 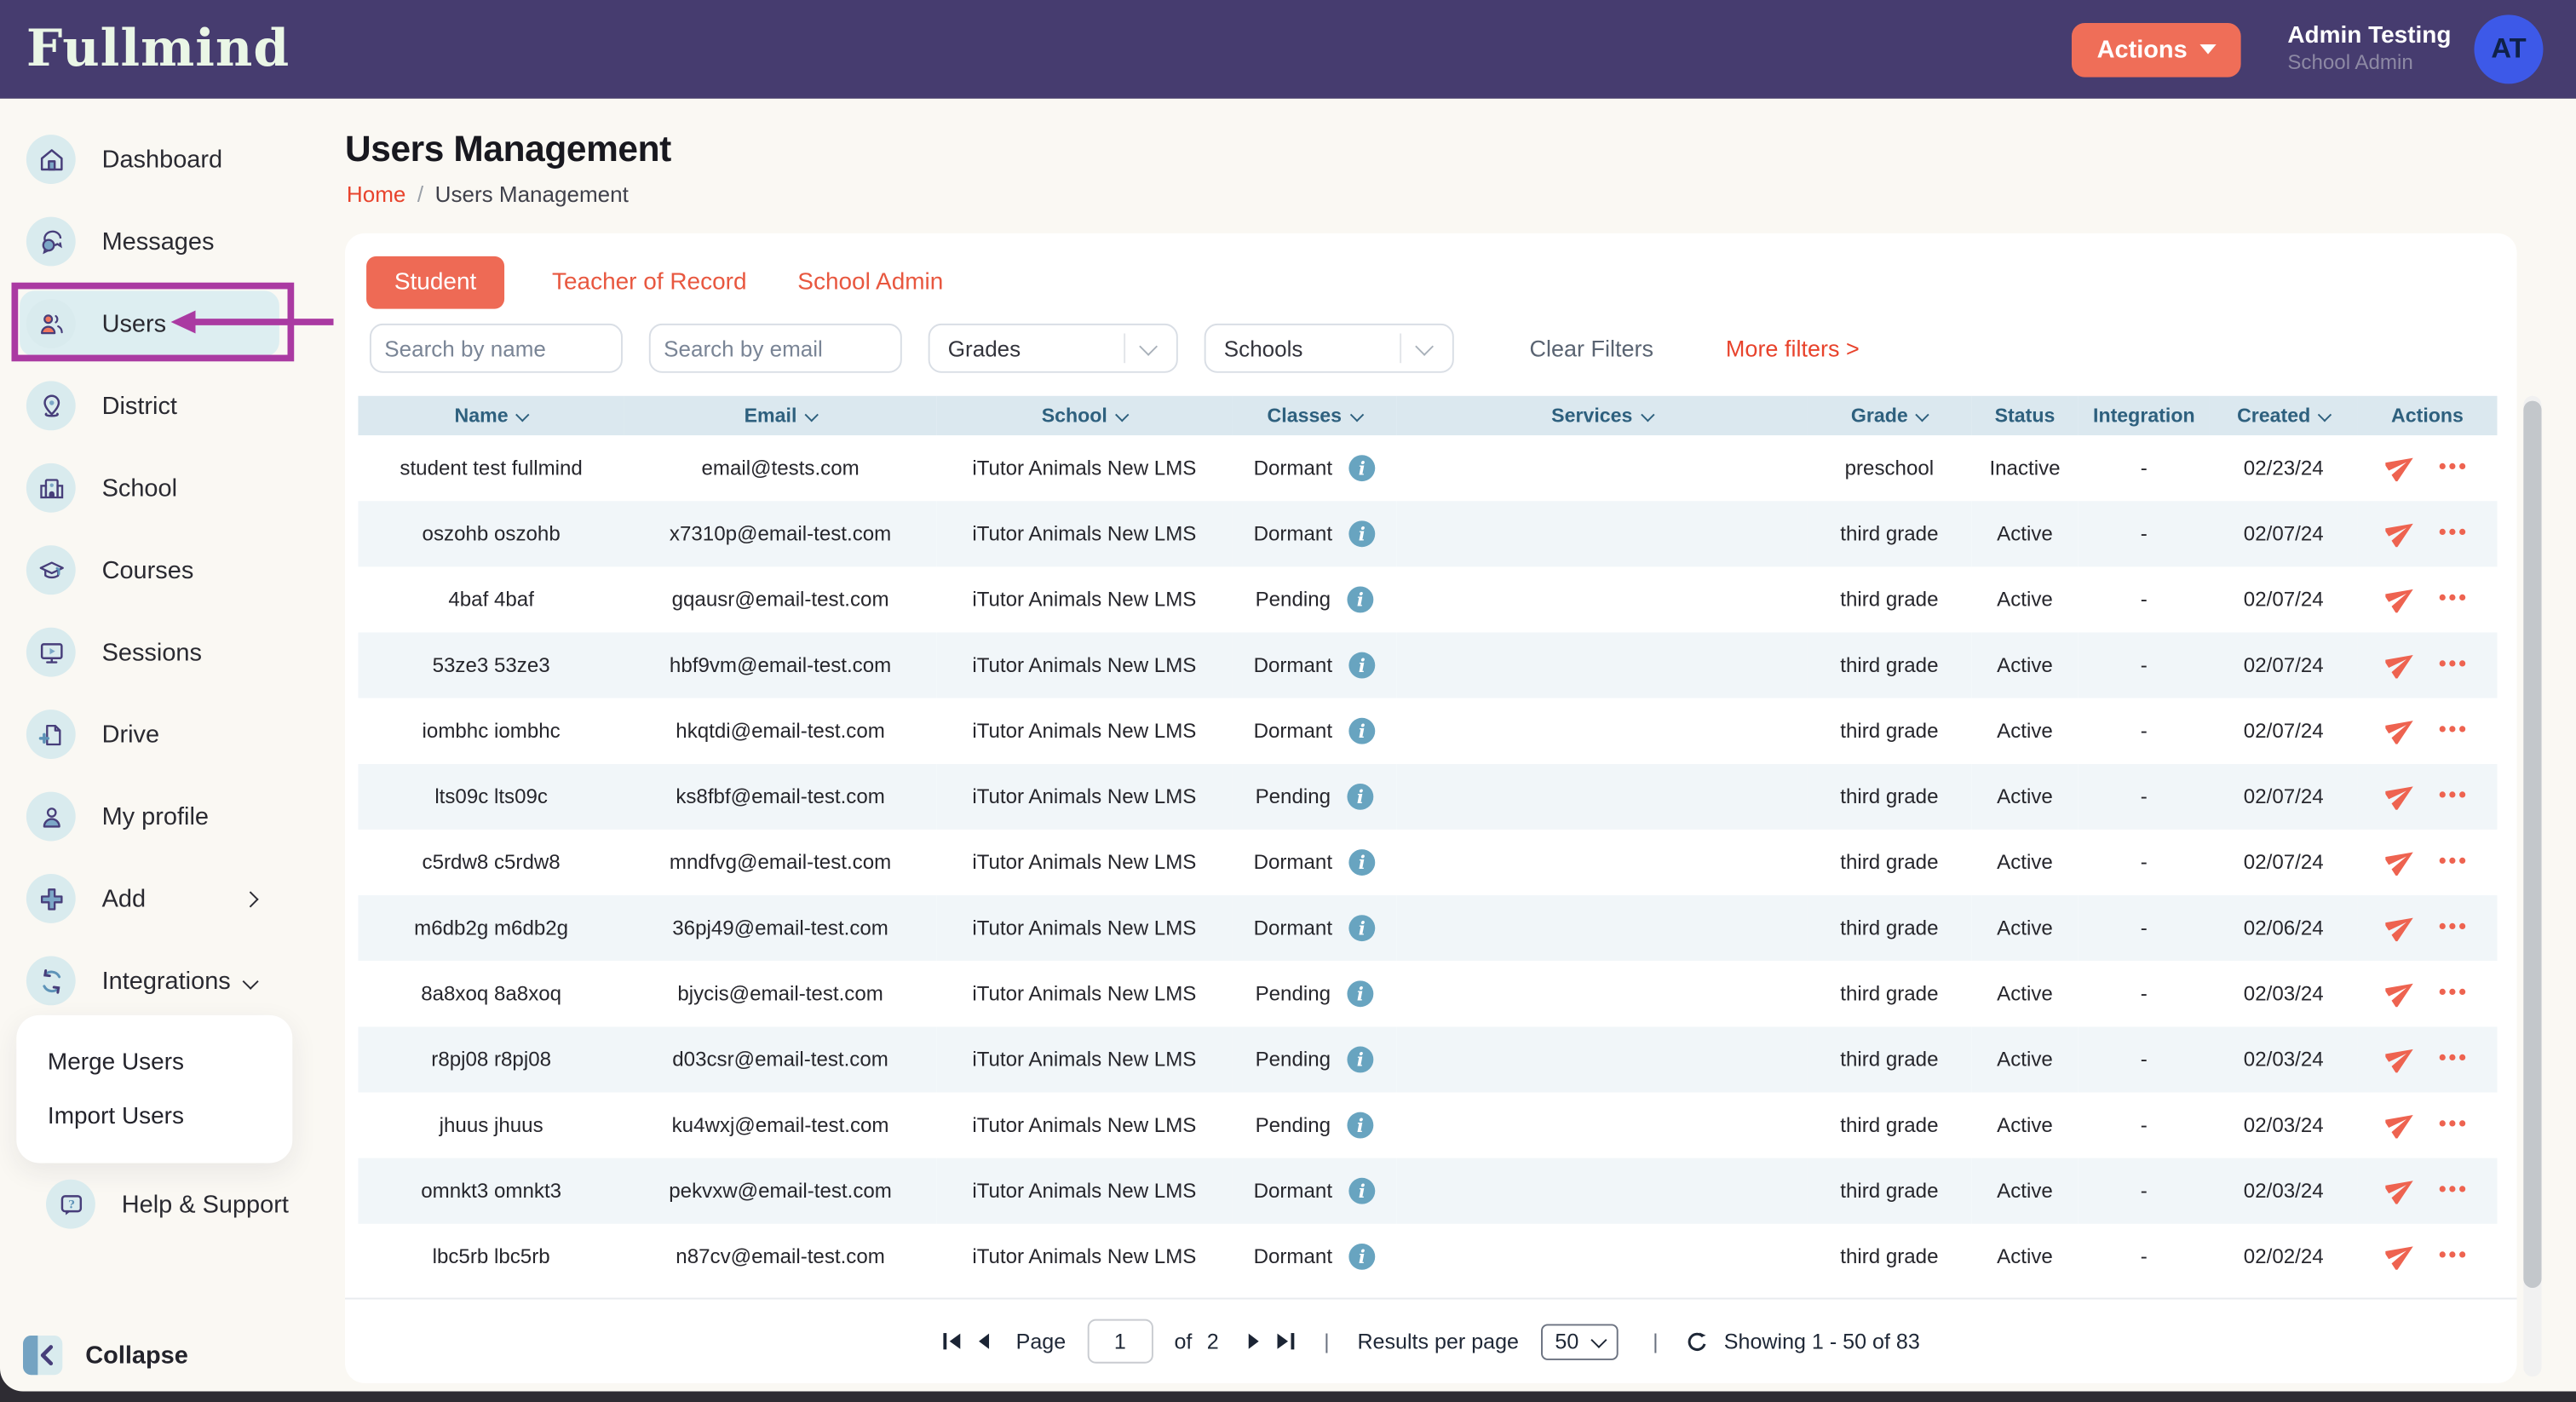 What do you see at coordinates (492, 994) in the screenshot?
I see `user-name-link: 8a8xoq 8a8xoq` at bounding box center [492, 994].